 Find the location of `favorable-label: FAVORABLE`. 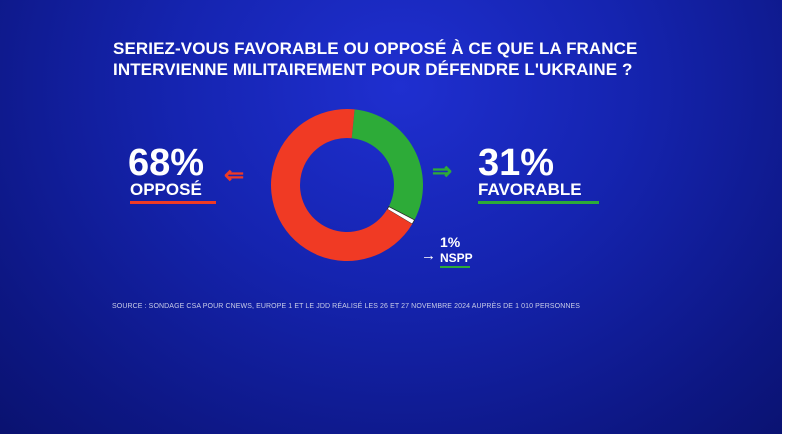

favorable-label: FAVORABLE is located at coordinates (530, 189).